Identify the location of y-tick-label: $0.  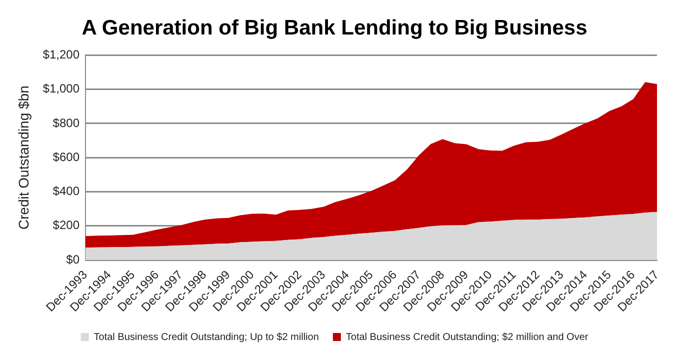
(73, 259).